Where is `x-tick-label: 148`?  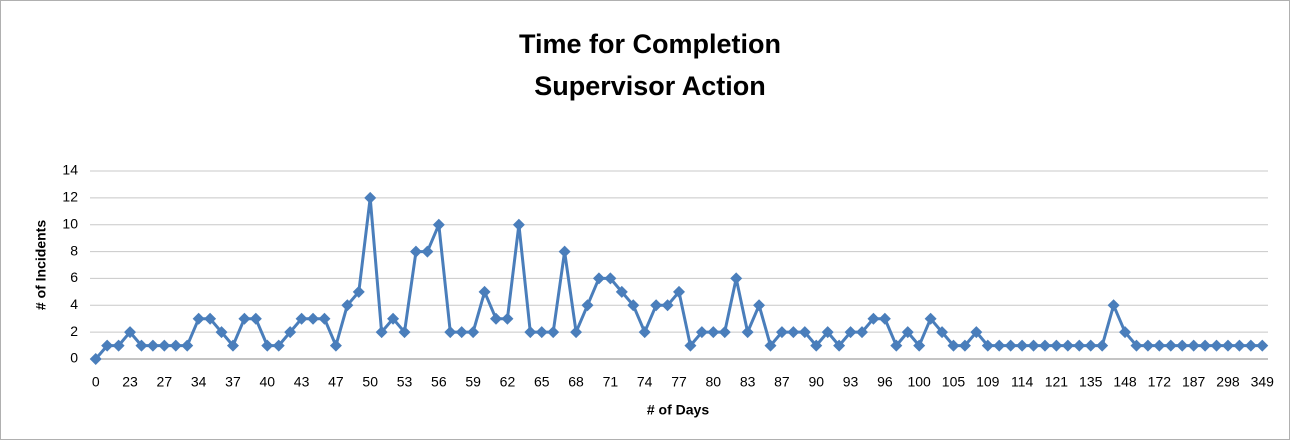 x-tick-label: 148 is located at coordinates (1125, 382).